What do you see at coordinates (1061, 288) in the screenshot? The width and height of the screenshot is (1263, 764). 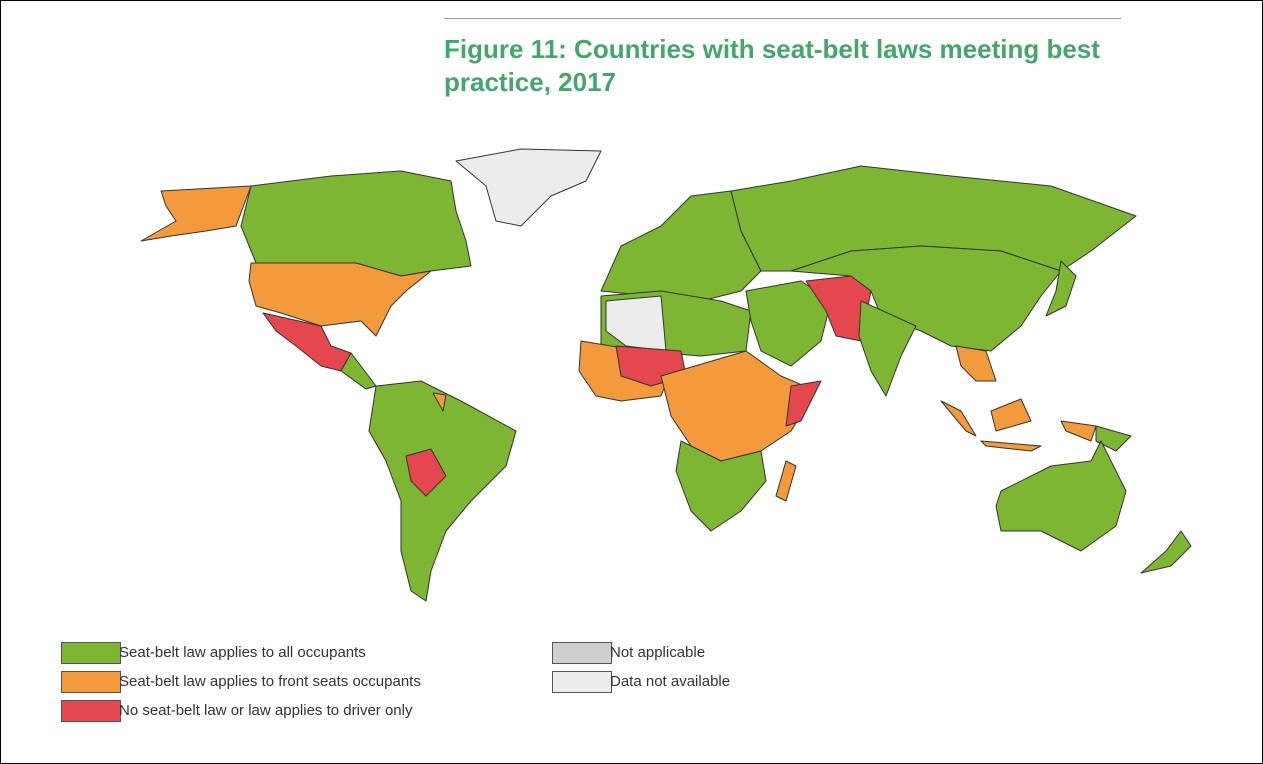 I see `japan` at bounding box center [1061, 288].